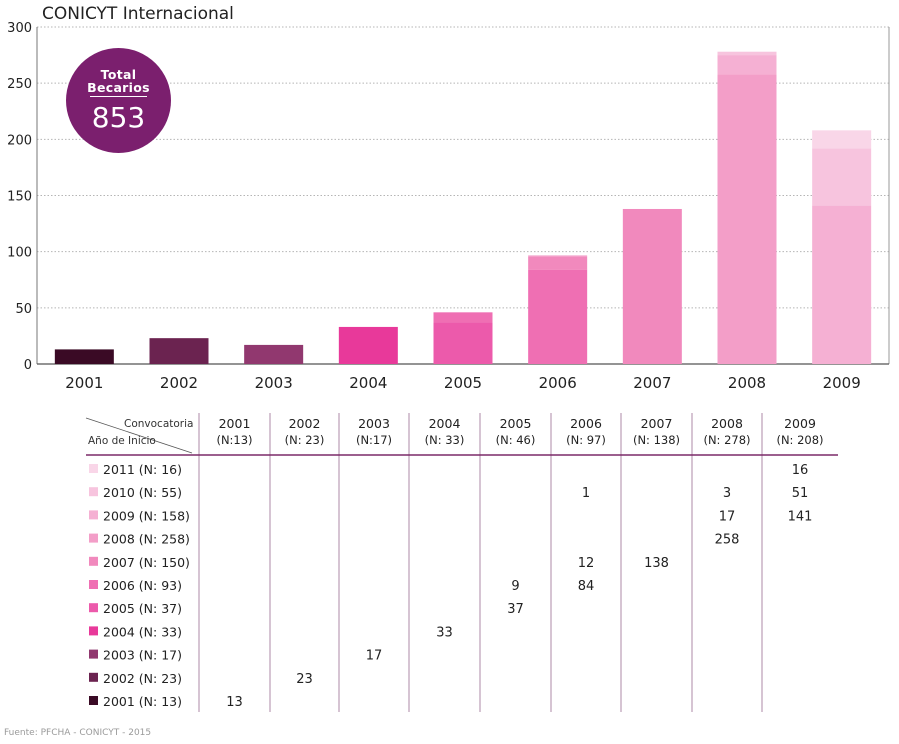 The height and width of the screenshot is (744, 899). I want to click on table-column-header-year: 2007, so click(657, 423).